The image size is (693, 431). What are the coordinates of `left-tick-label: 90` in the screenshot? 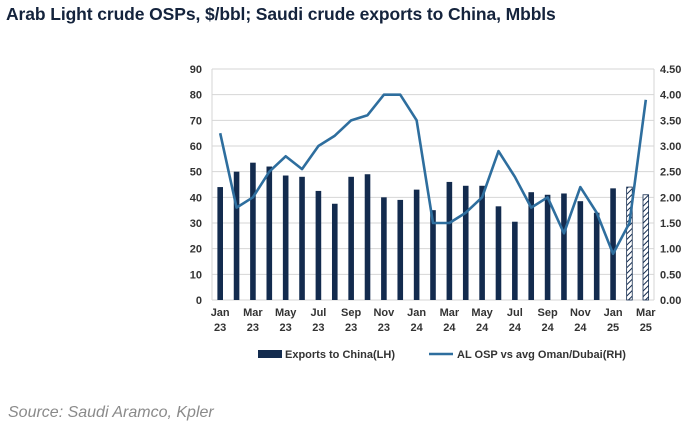 It's located at (196, 70).